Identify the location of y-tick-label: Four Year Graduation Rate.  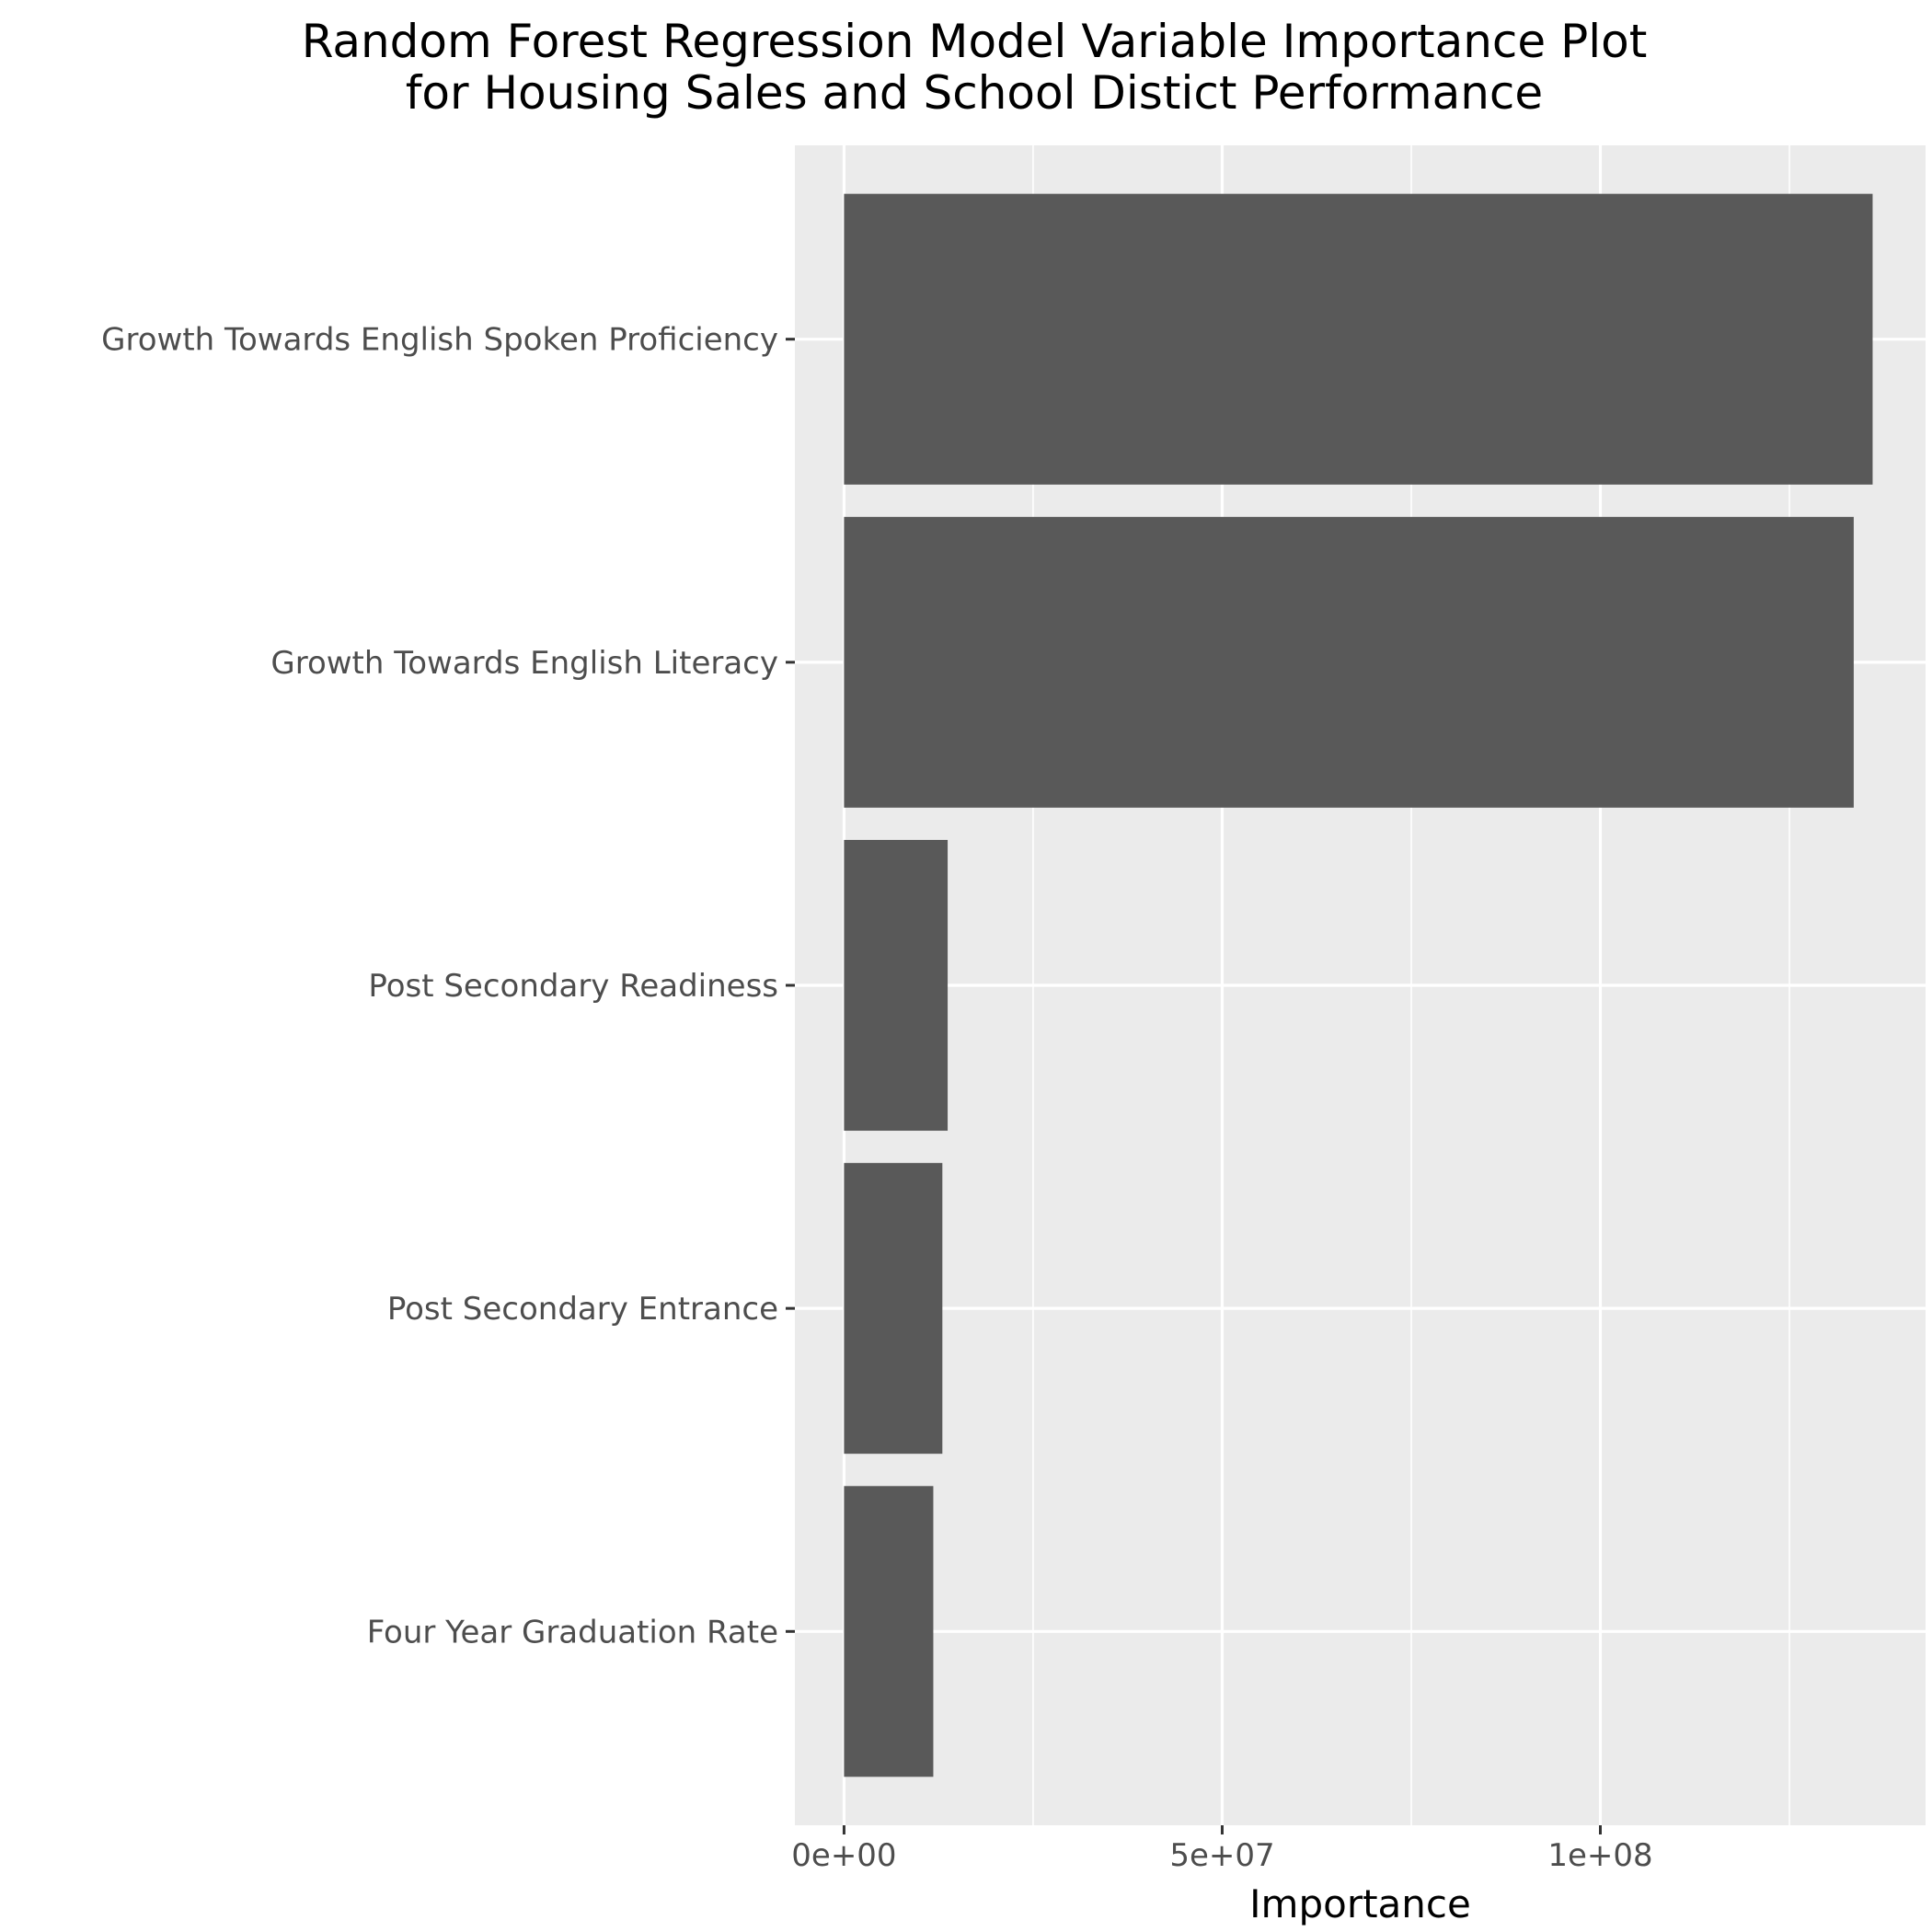
(572, 1632).